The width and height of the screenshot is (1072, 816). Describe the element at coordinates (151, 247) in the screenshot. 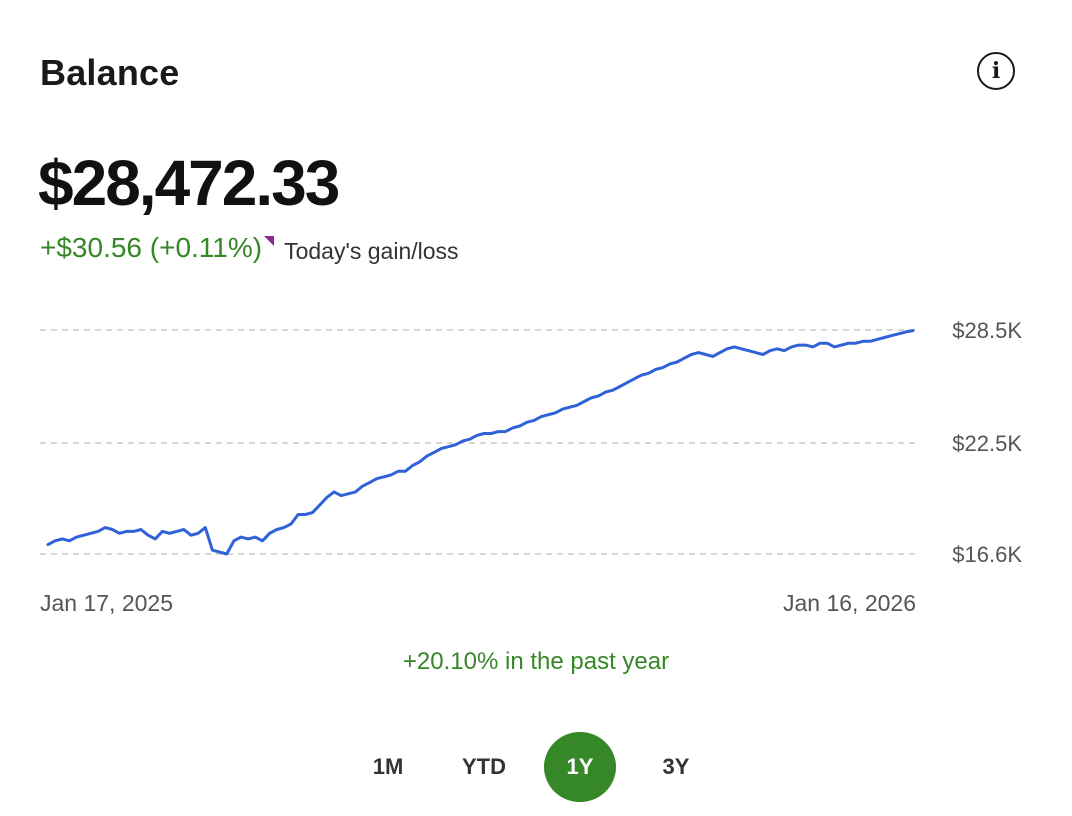

I see `today-gain-value: +$30.56 (+0.11%)` at that location.